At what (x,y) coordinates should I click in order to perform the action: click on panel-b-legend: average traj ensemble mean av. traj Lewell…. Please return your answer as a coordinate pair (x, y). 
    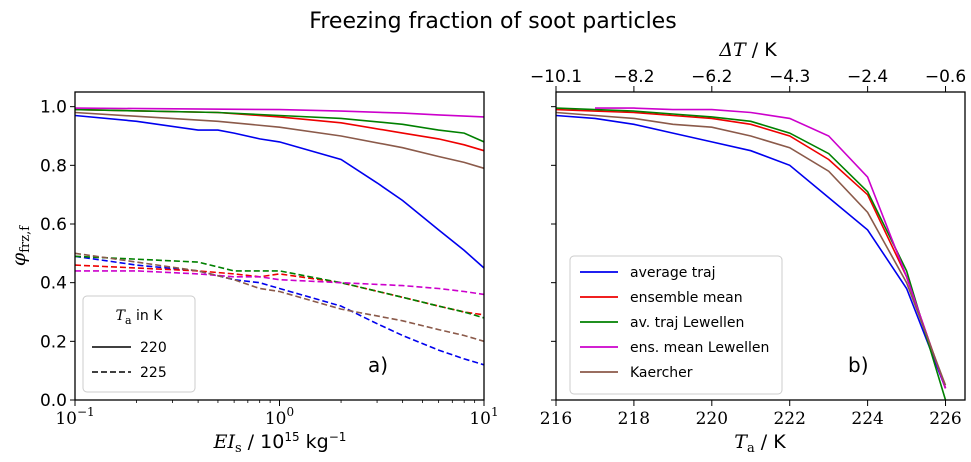
    Looking at the image, I should click on (676, 325).